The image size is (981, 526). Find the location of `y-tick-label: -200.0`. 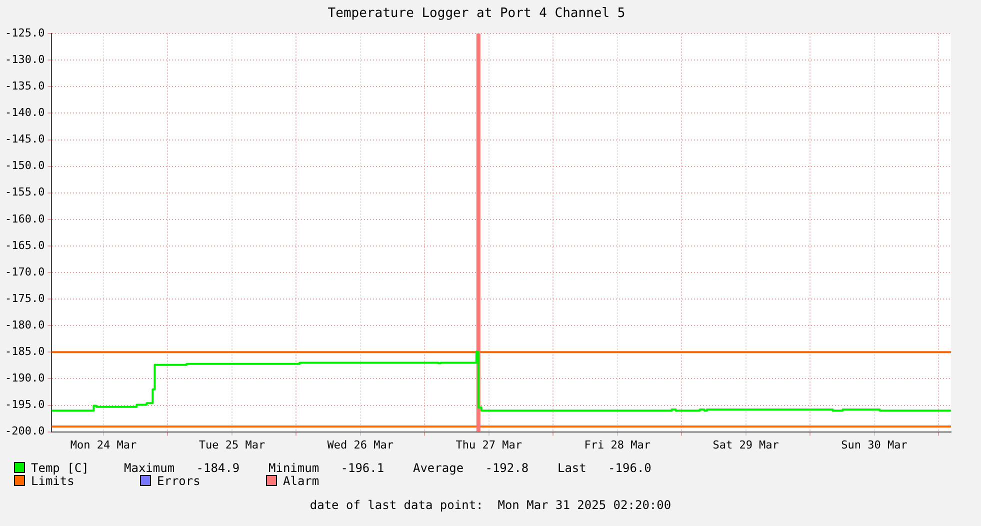

y-tick-label: -200.0 is located at coordinates (24, 431).